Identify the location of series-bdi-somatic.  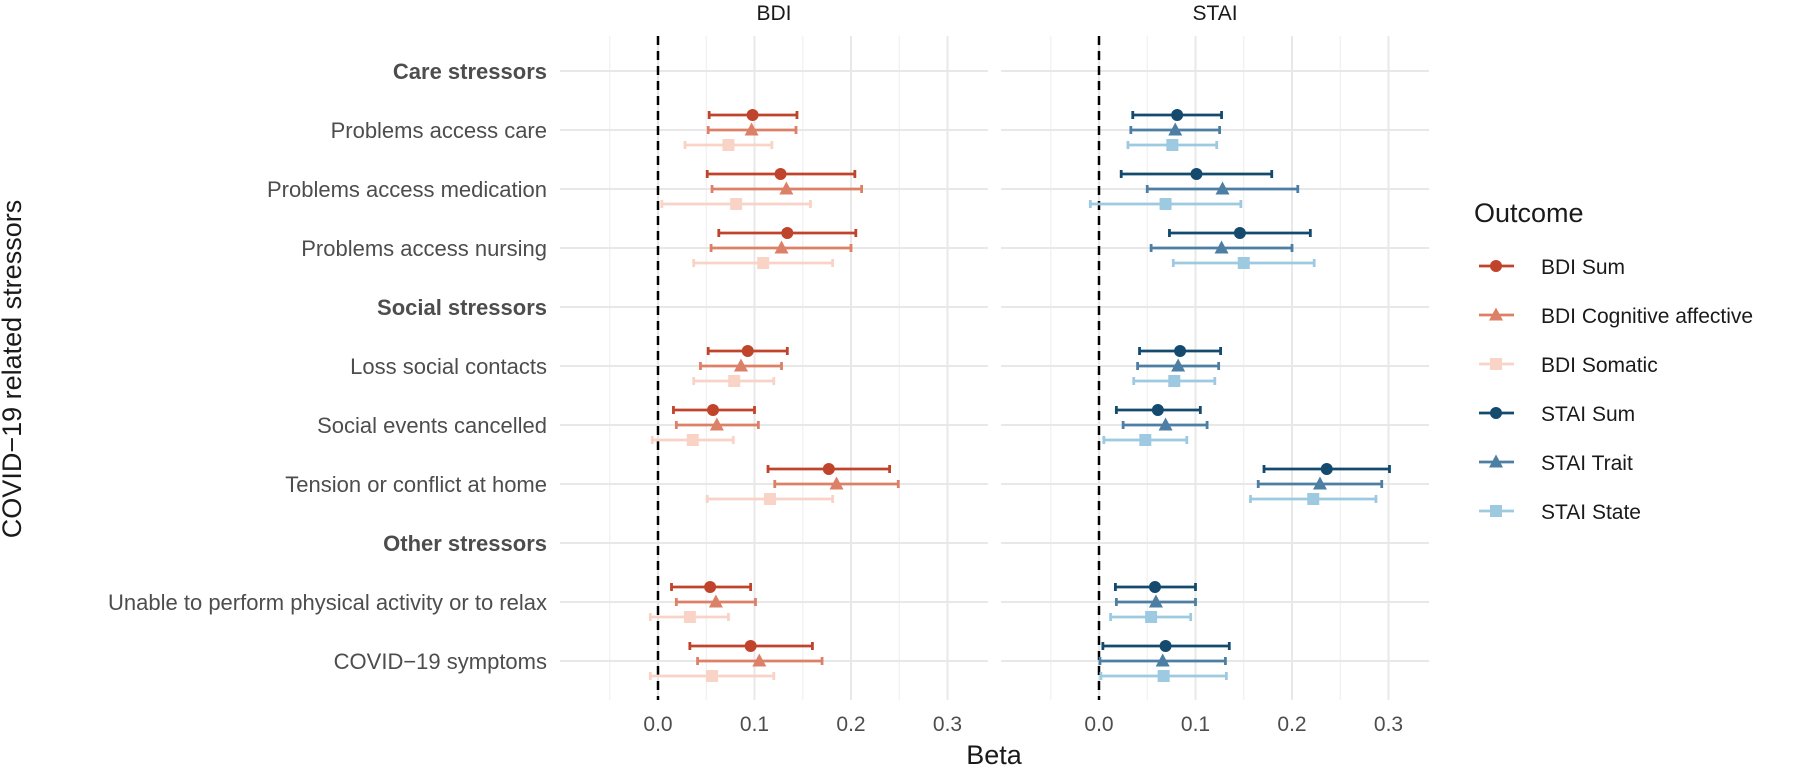
(741, 410).